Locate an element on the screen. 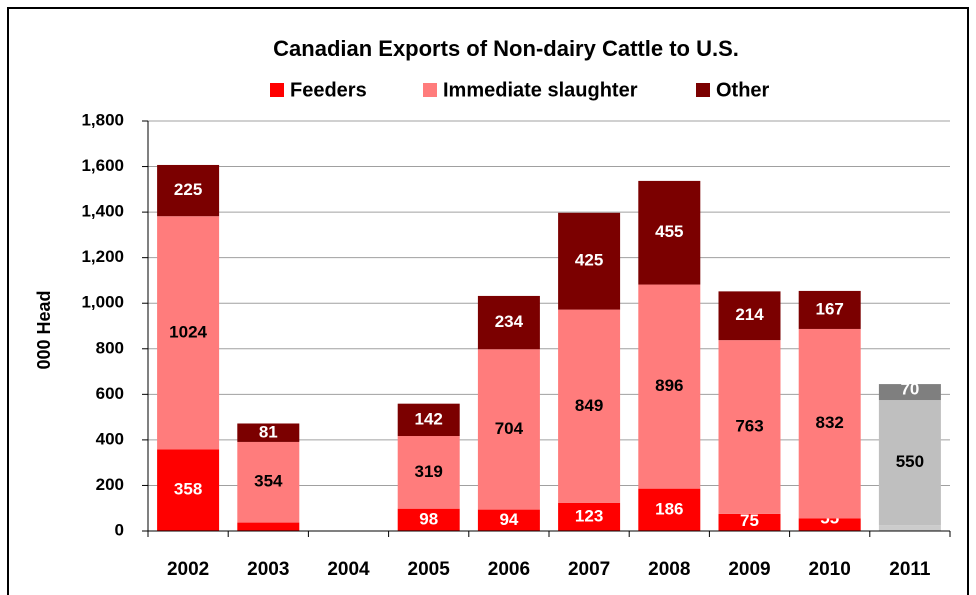 Image resolution: width=976 pixels, height=595 pixels. x-tick-label: 2010 is located at coordinates (830, 569).